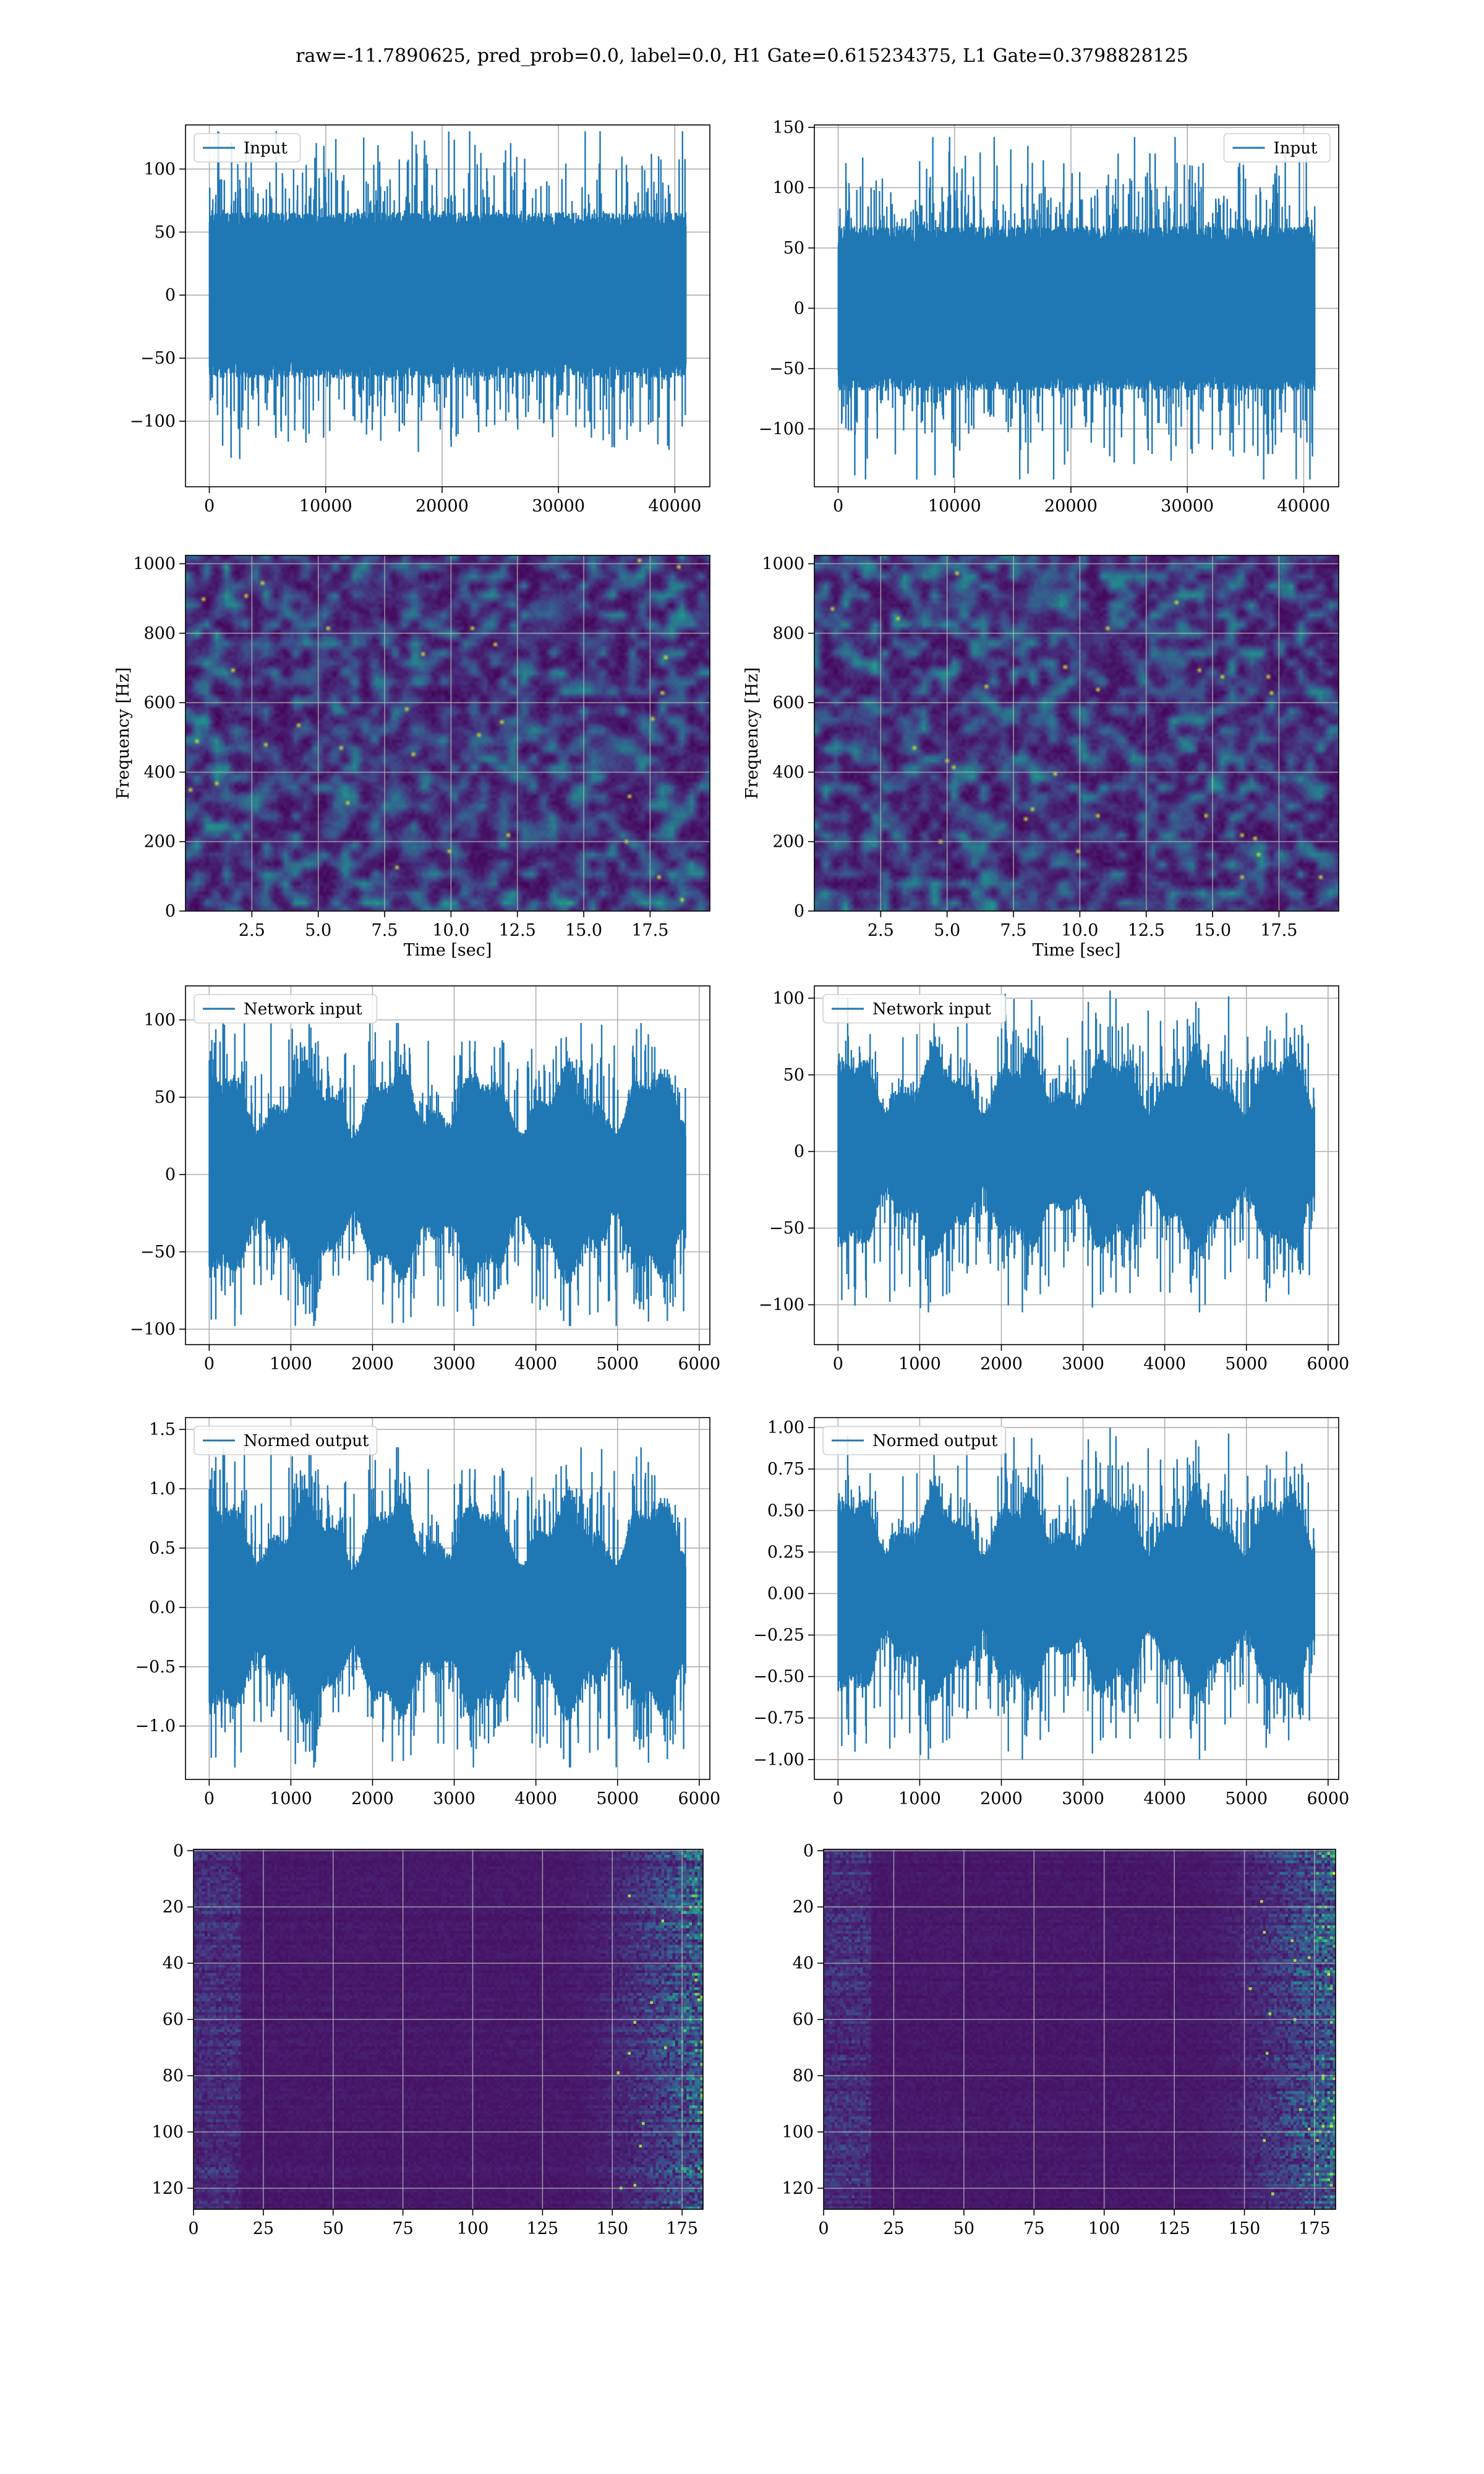  What do you see at coordinates (155, 1727) in the screenshot?
I see `chart-r3c0-ytick-label-0: −1.0` at bounding box center [155, 1727].